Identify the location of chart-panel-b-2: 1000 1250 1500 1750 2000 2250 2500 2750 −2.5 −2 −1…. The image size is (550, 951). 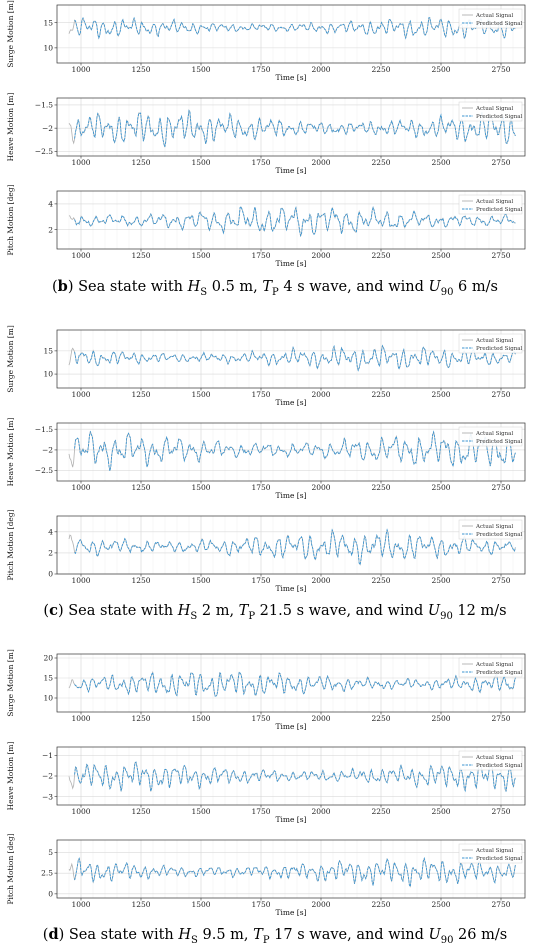
(266, 134).